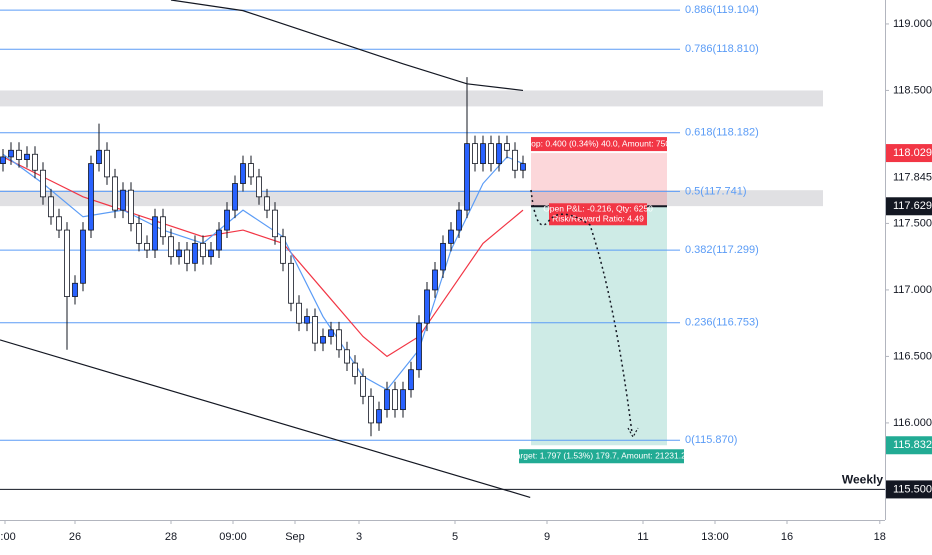  What do you see at coordinates (547, 537) in the screenshot?
I see `x-tick-label: 9` at bounding box center [547, 537].